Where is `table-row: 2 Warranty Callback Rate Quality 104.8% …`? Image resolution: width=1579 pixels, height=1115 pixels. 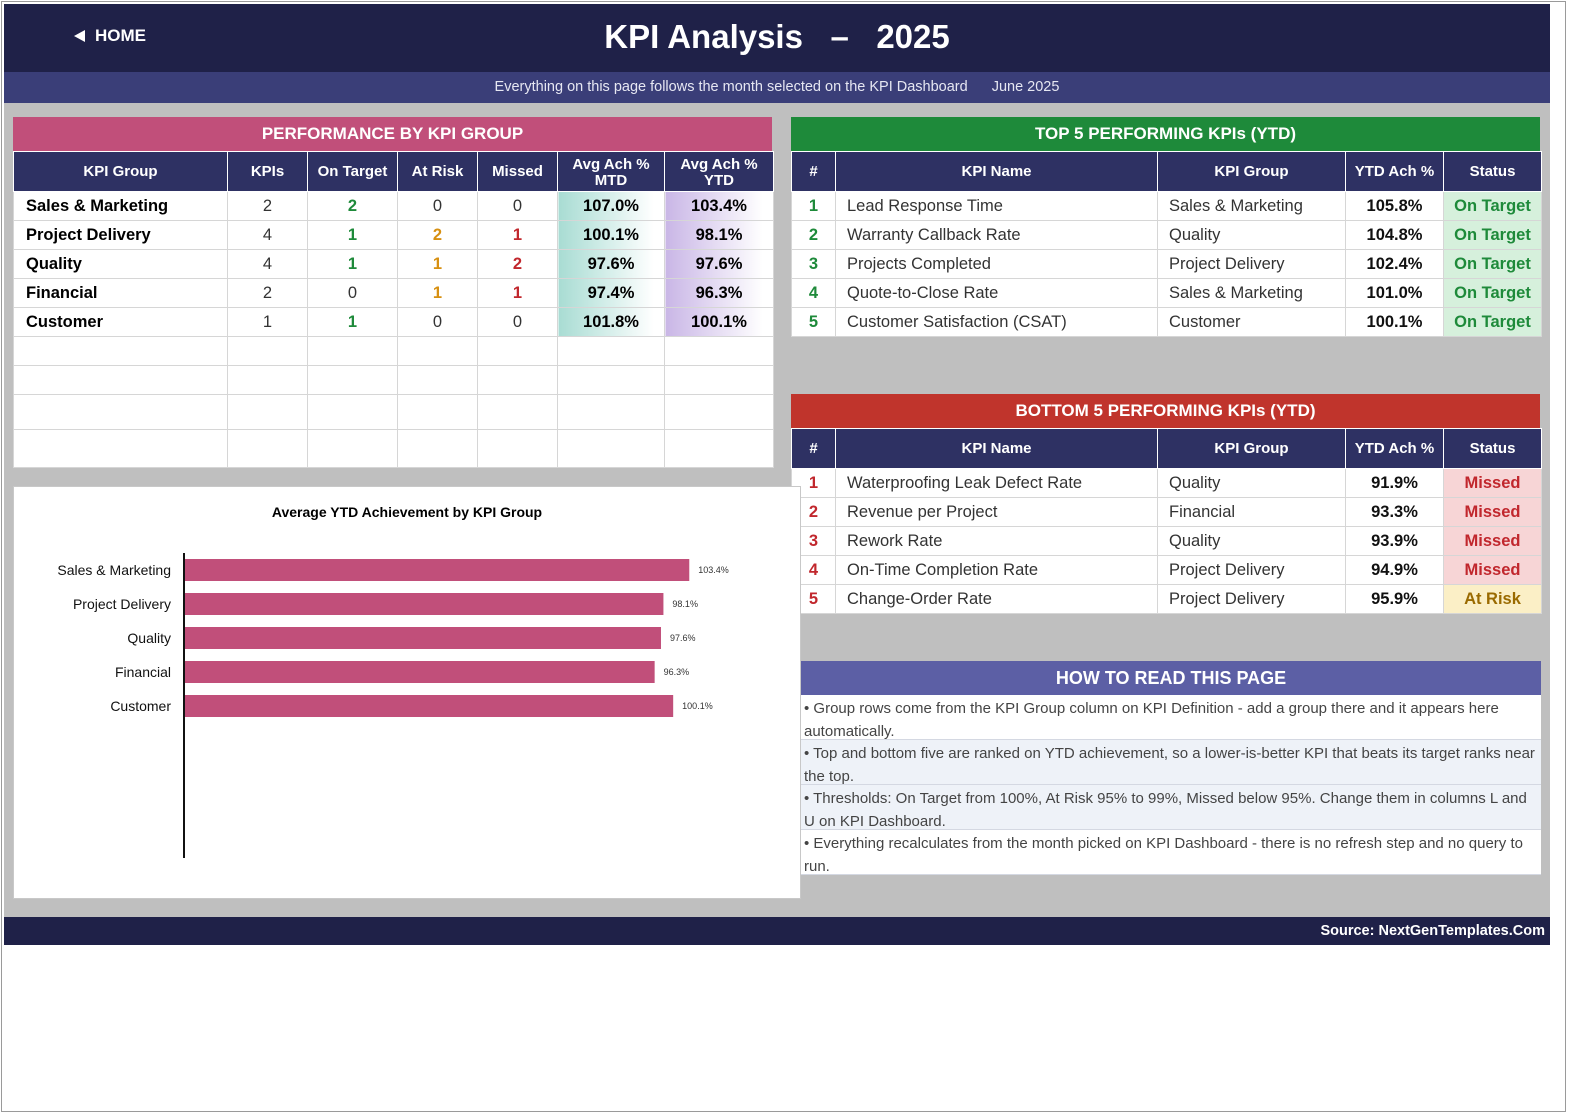
table-row: 2 Warranty Callback Rate Quality 104.8% … is located at coordinates (1166, 235).